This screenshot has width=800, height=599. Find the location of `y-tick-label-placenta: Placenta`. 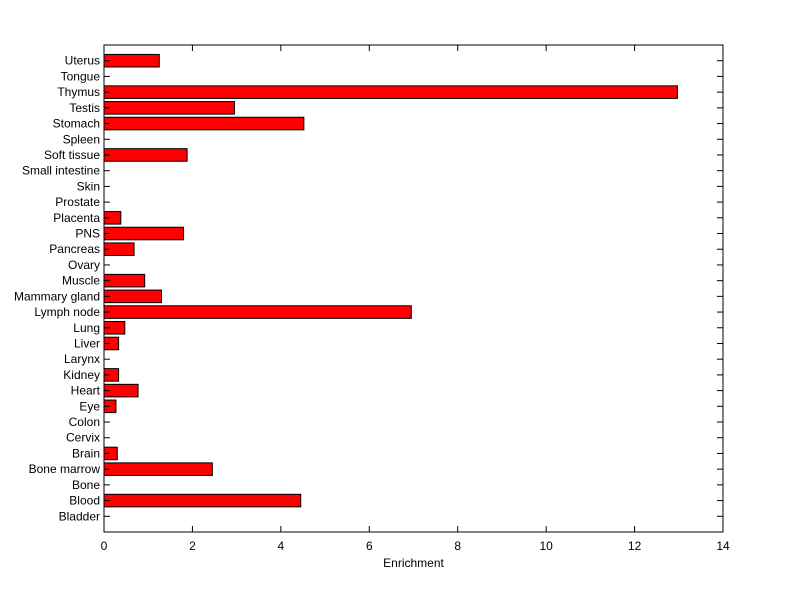

y-tick-label-placenta: Placenta is located at coordinates (76, 218).